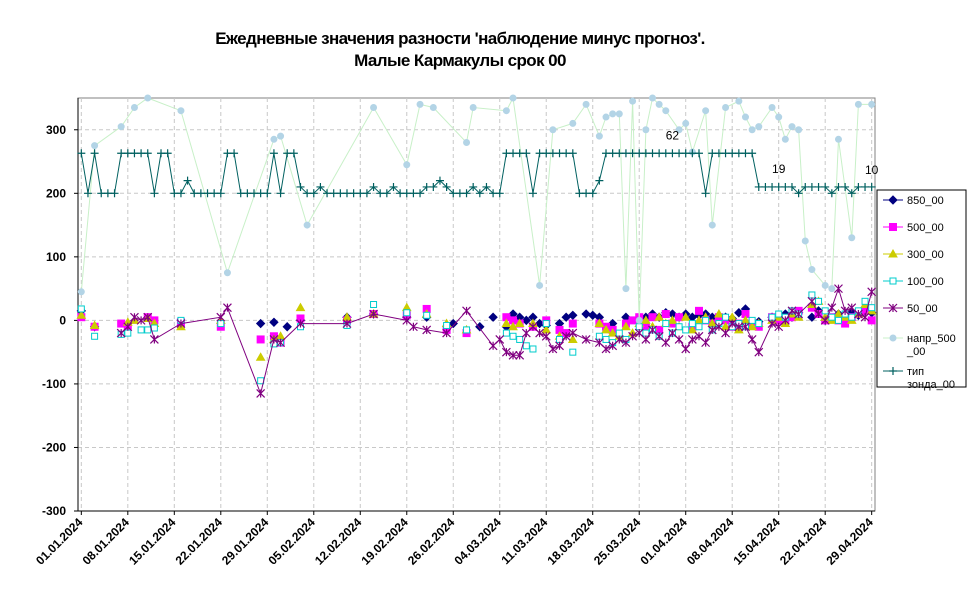 This screenshot has height=599, width=976. I want to click on legend-box, so click(921, 288).